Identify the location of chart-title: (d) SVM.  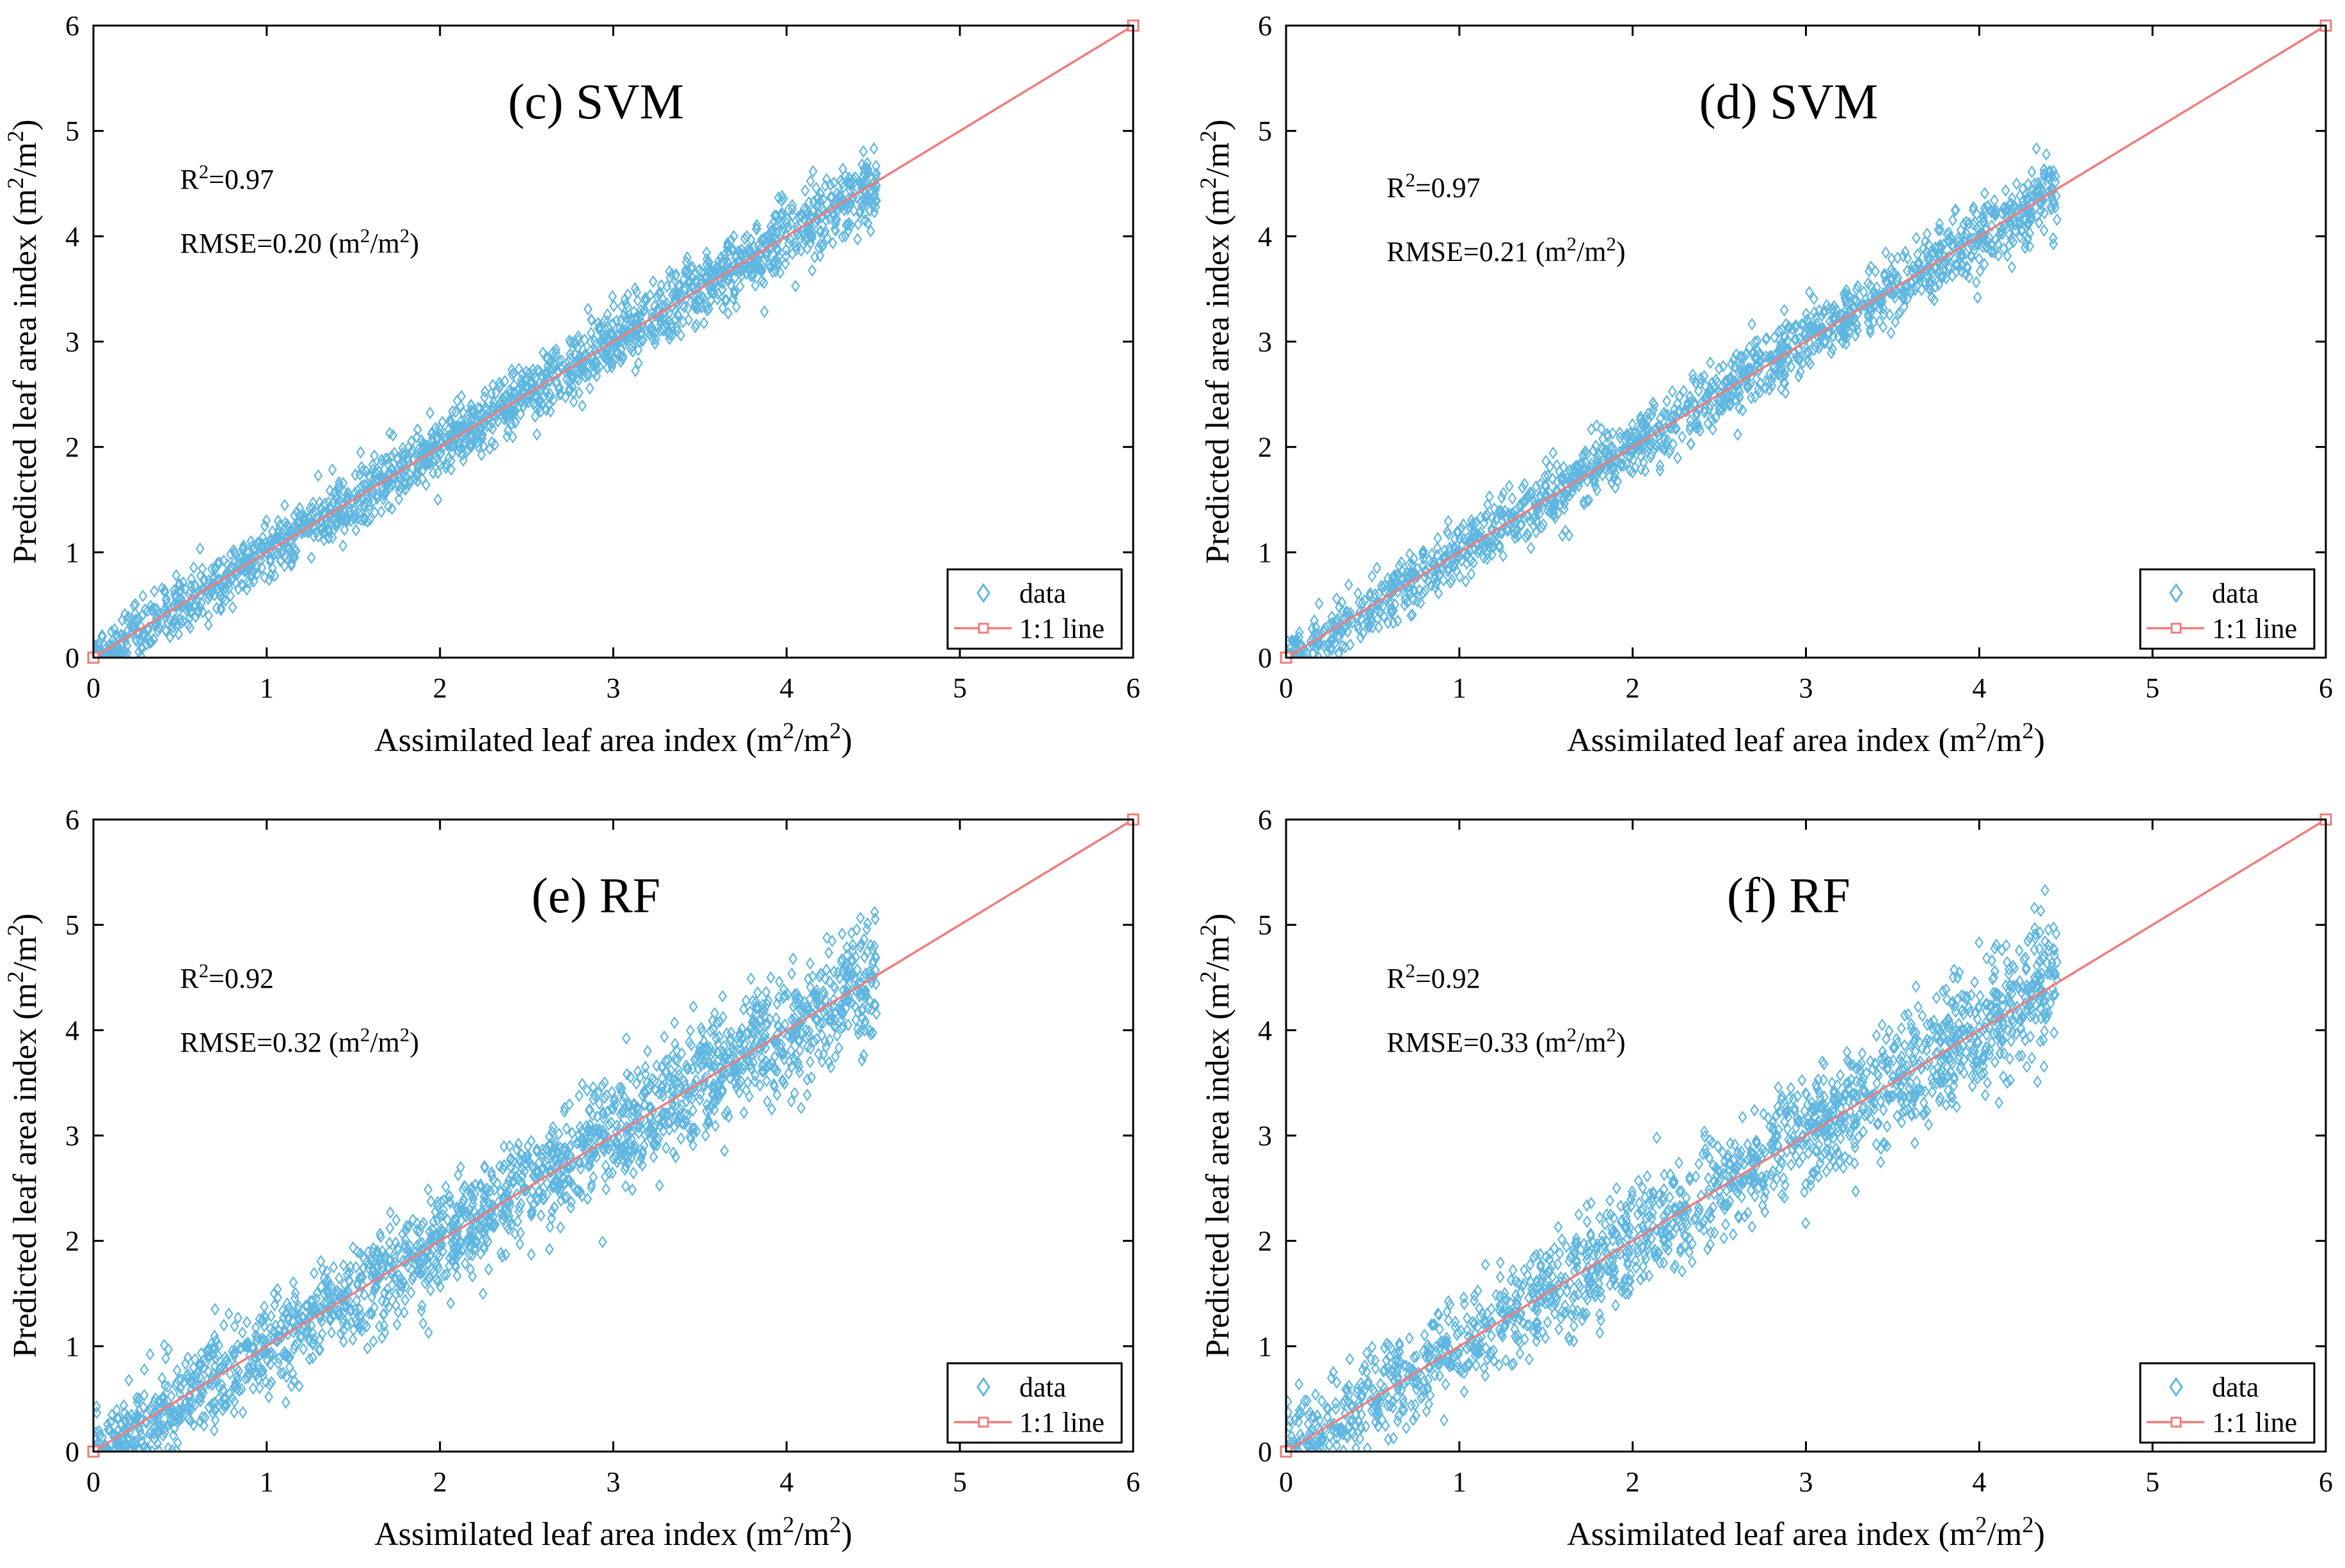
(1789, 101).